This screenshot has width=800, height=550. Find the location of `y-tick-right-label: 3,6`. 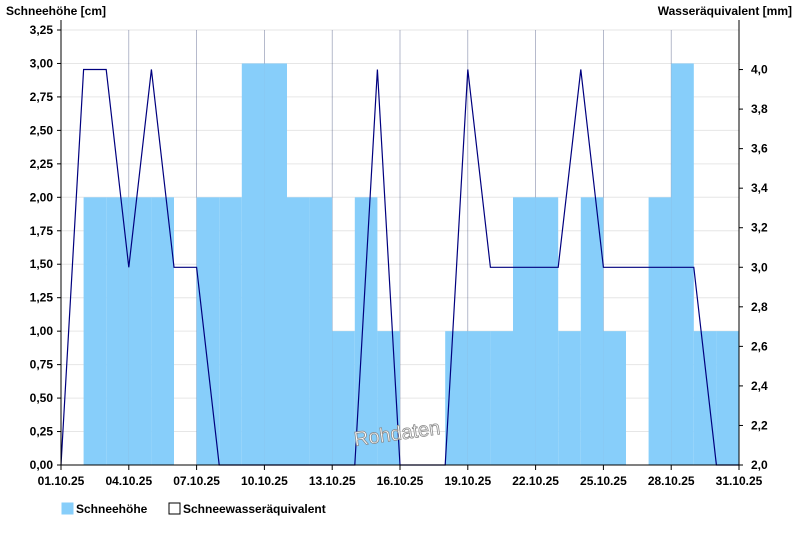

y-tick-right-label: 3,6 is located at coordinates (759, 149).